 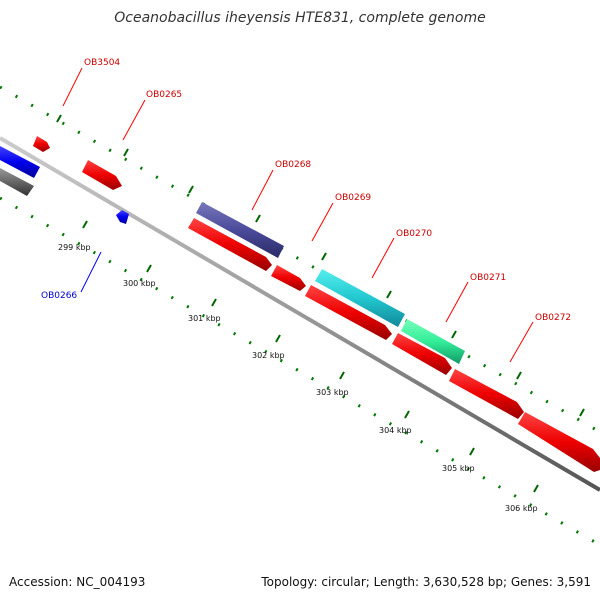 I want to click on scale-label-300: 300 kbp, so click(x=139, y=283).